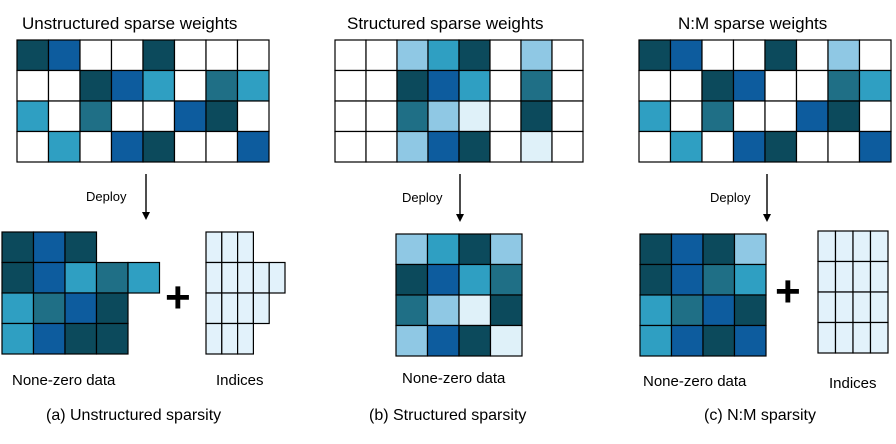 This screenshot has width=896, height=444. What do you see at coordinates (730, 197) in the screenshot?
I see `panel-c-deploy-label: Deploy` at bounding box center [730, 197].